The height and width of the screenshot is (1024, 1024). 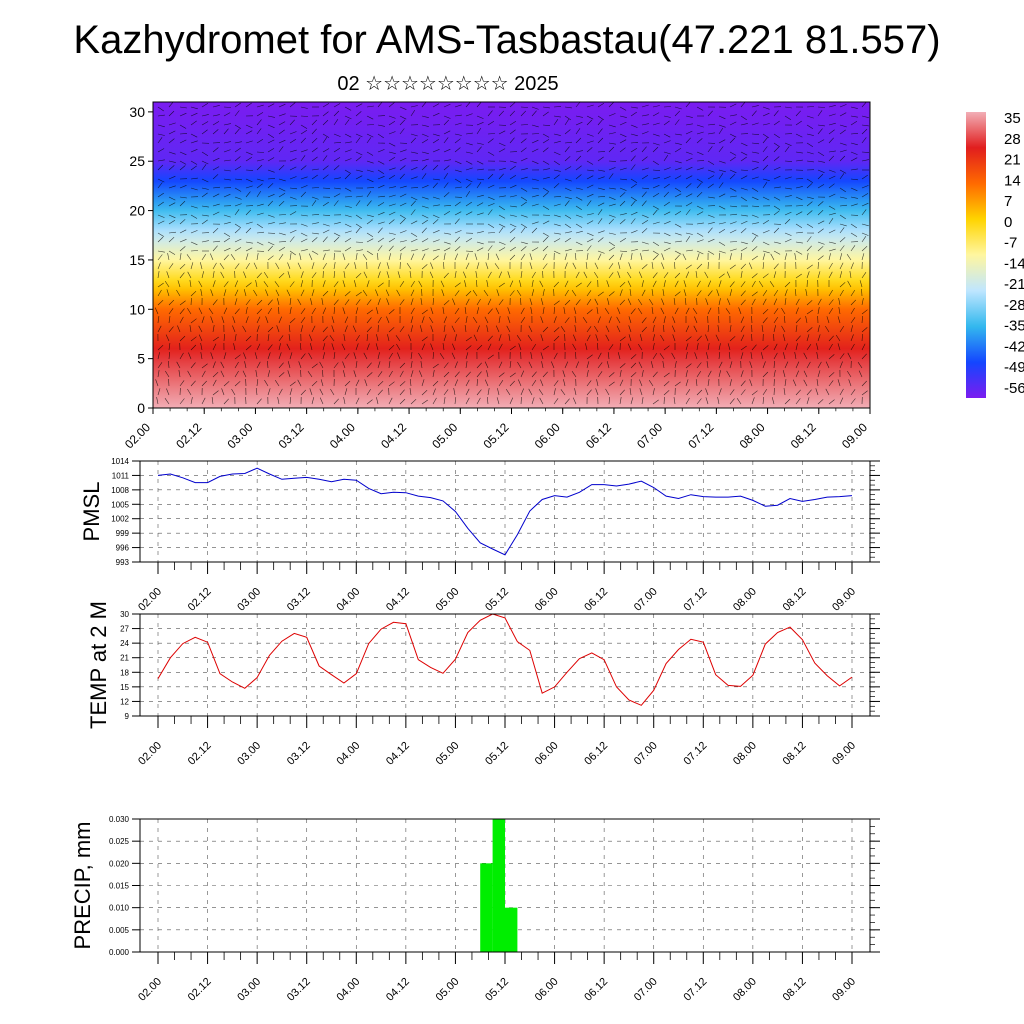 What do you see at coordinates (398, 600) in the screenshot?
I see `x-tick-label: 04.12` at bounding box center [398, 600].